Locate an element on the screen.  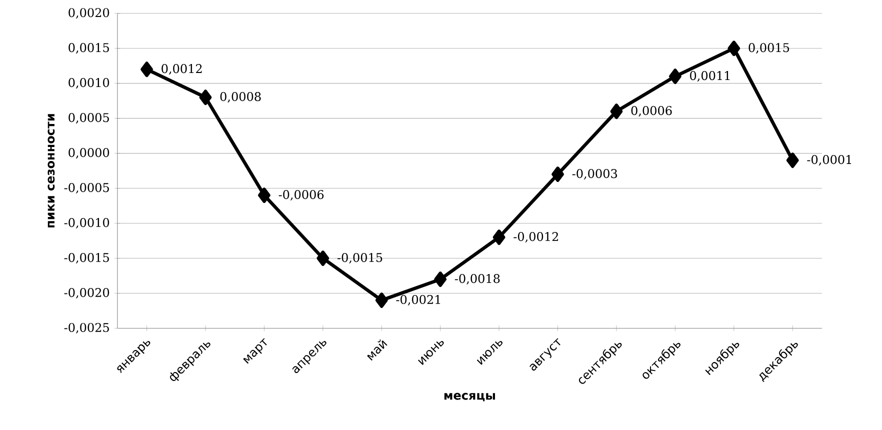
x-axis-title: месяцы is located at coordinates (469, 397).